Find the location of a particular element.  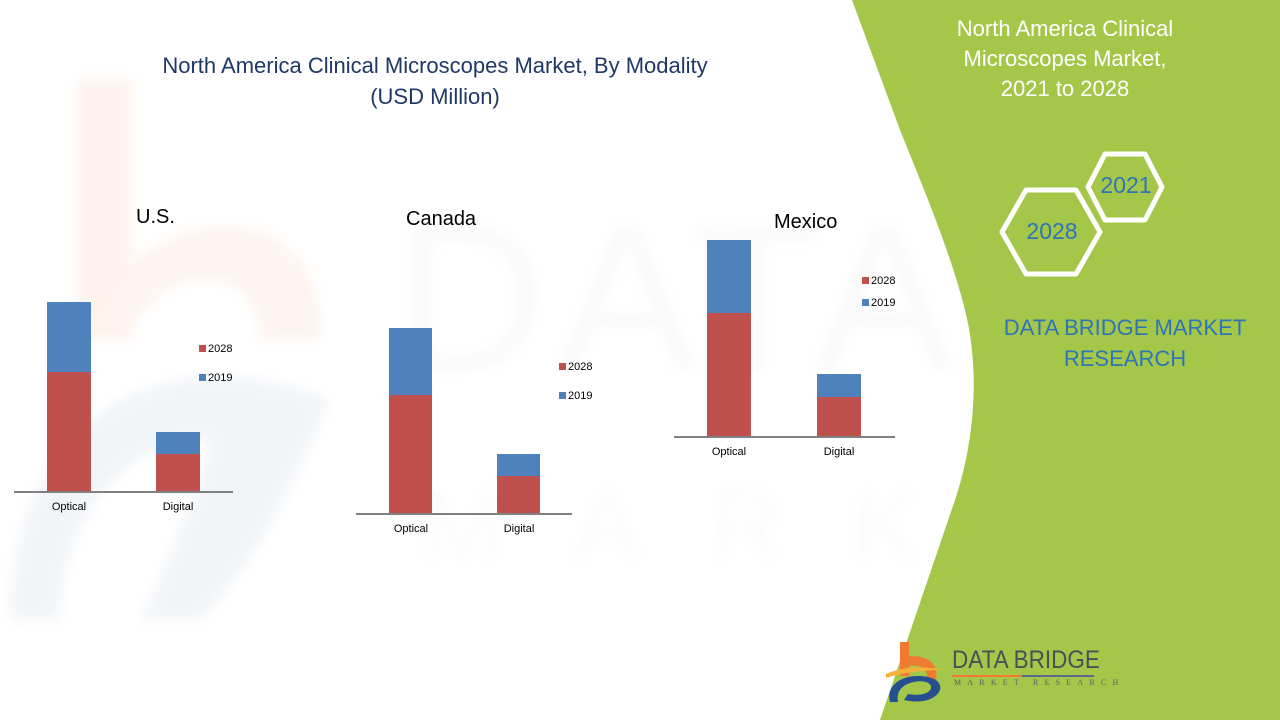

hexagon-2021-icon is located at coordinates (1125, 187).